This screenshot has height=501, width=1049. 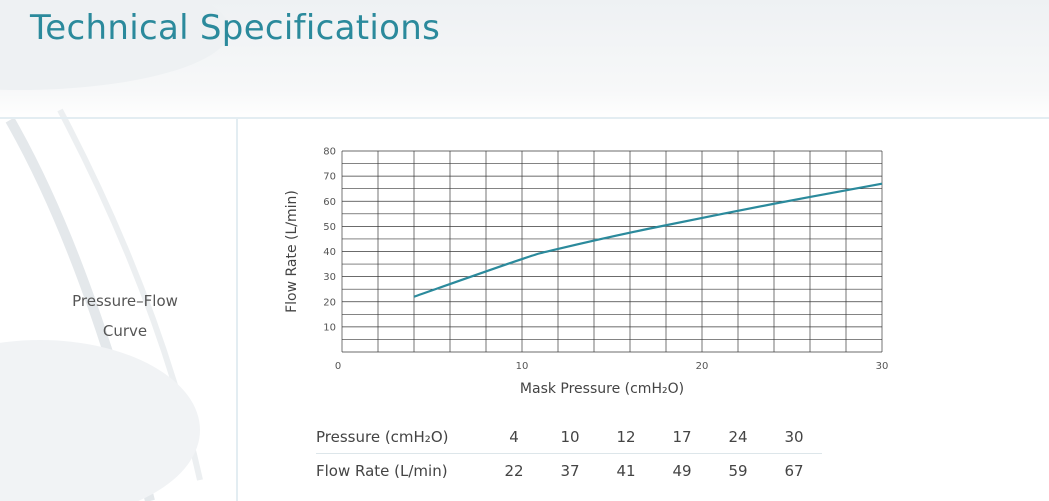 What do you see at coordinates (125, 316) in the screenshot?
I see `spec-row-label: Pressure–Flow Curve` at bounding box center [125, 316].